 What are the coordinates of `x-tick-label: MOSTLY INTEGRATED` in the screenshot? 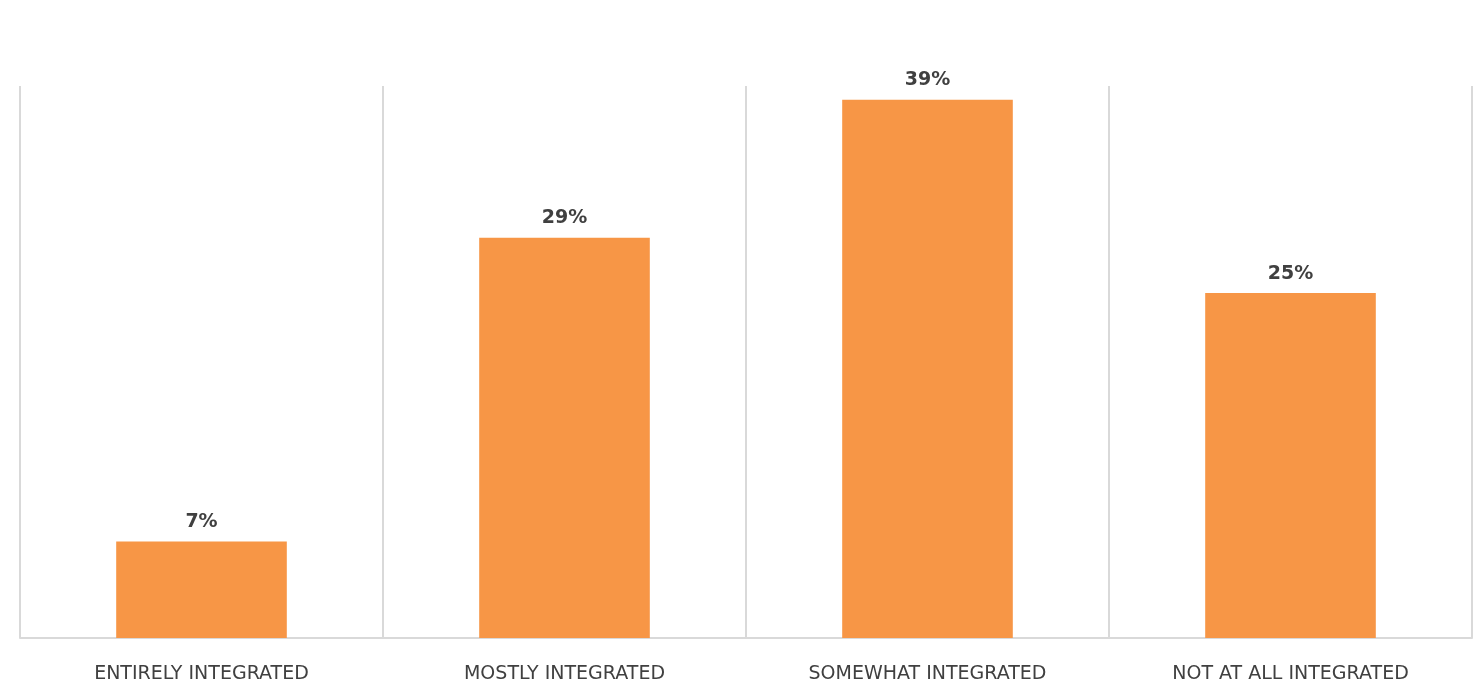 It's located at (564, 671).